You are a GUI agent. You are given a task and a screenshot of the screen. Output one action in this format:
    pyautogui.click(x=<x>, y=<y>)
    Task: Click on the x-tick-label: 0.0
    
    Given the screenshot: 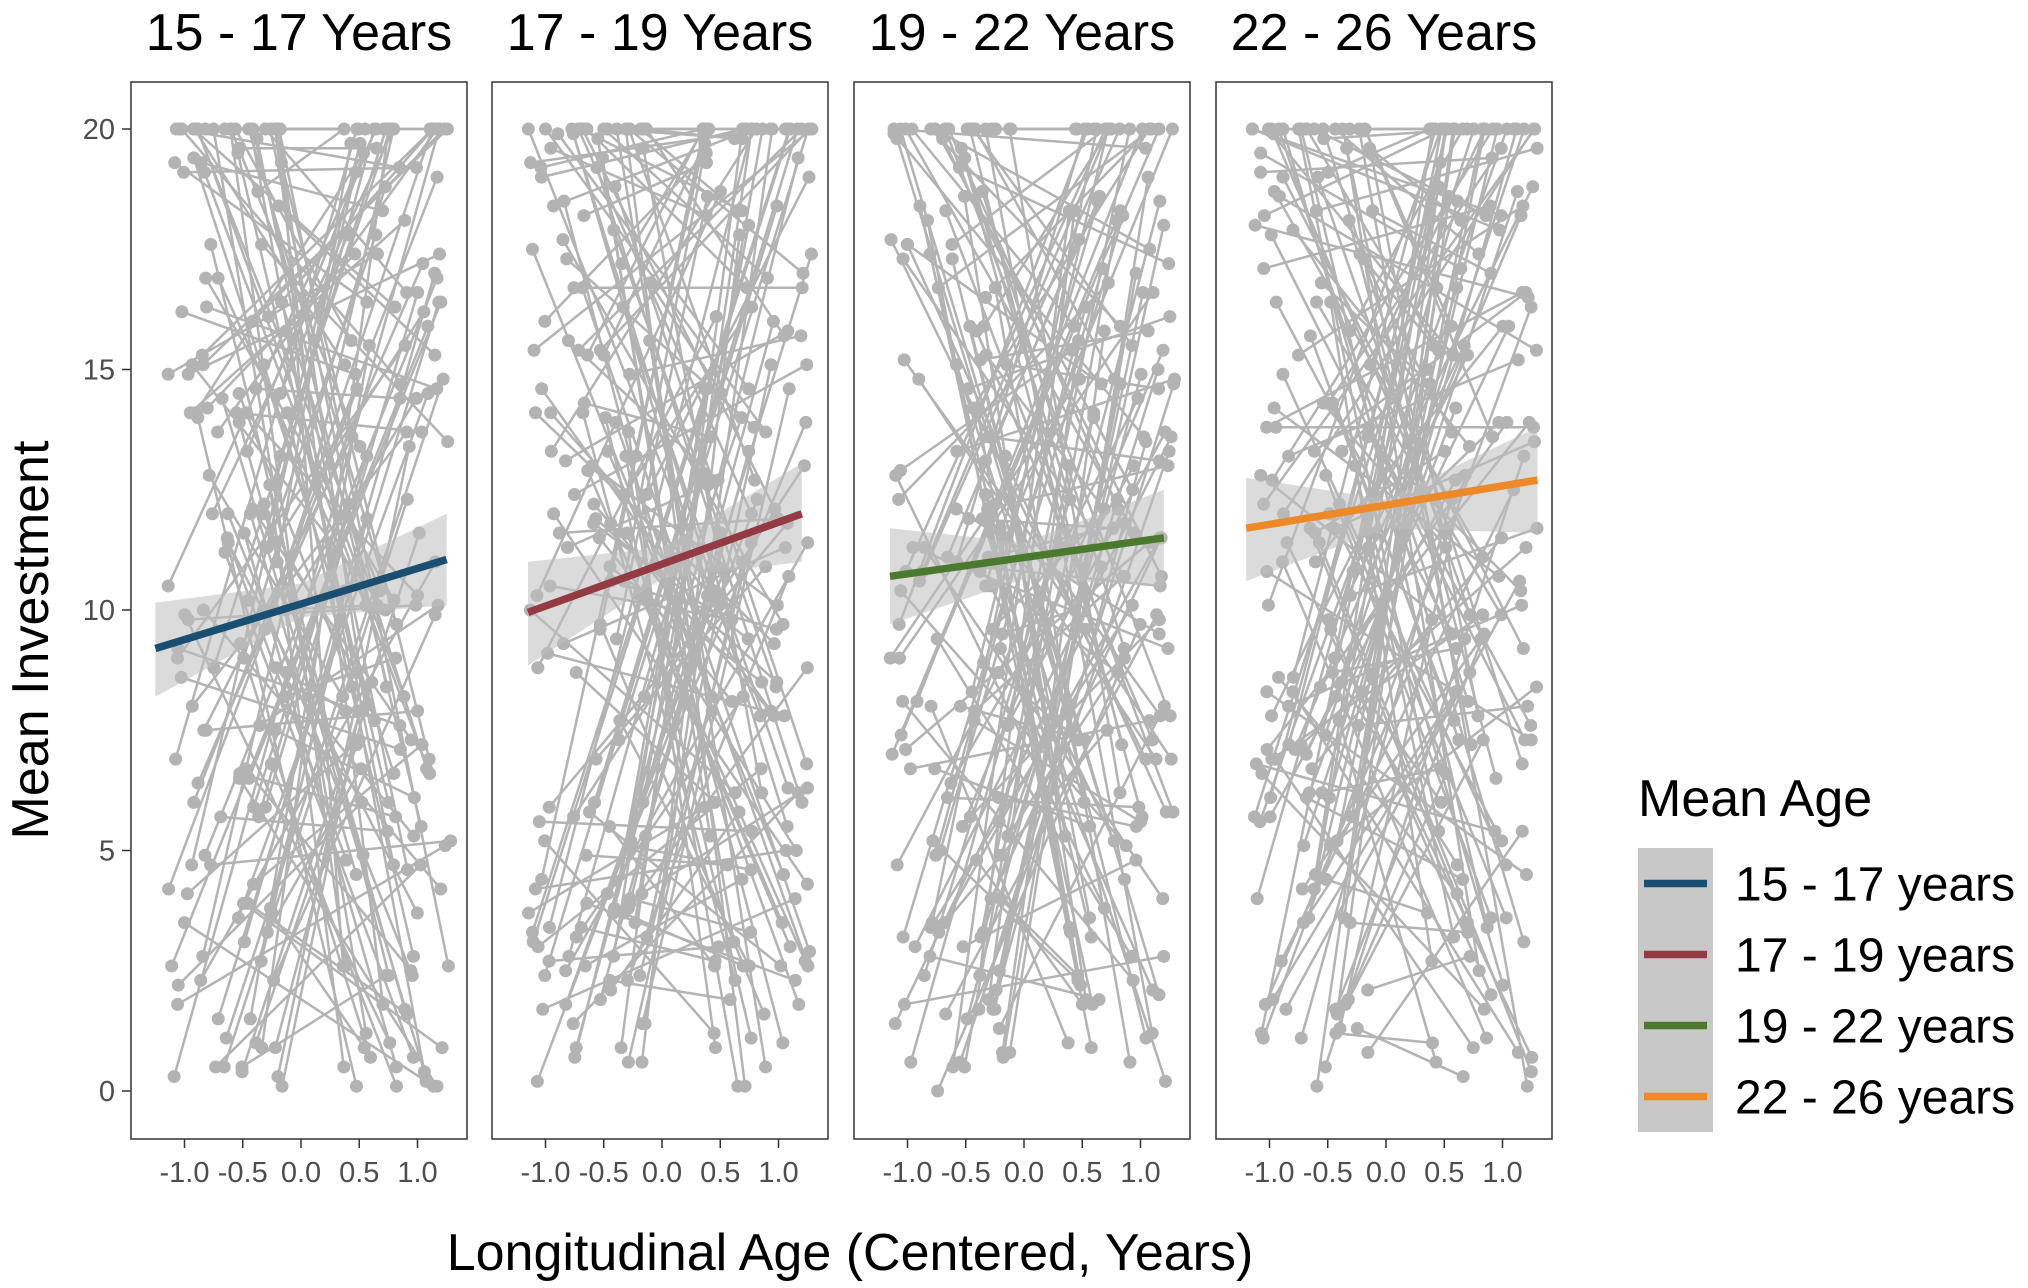 What is the action you would take?
    pyautogui.click(x=1386, y=1173)
    